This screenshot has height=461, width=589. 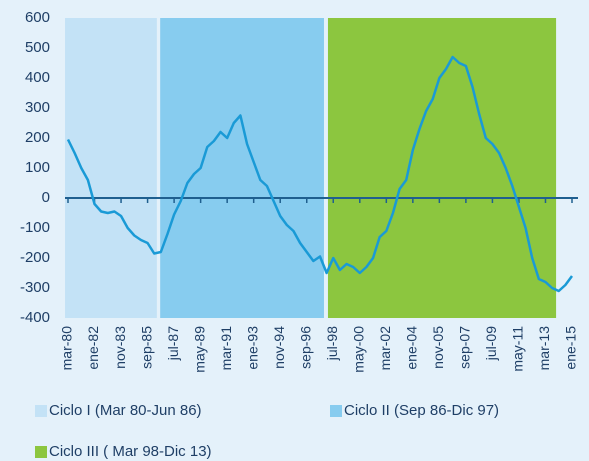 I want to click on y-tick-label: 400, so click(x=37, y=77).